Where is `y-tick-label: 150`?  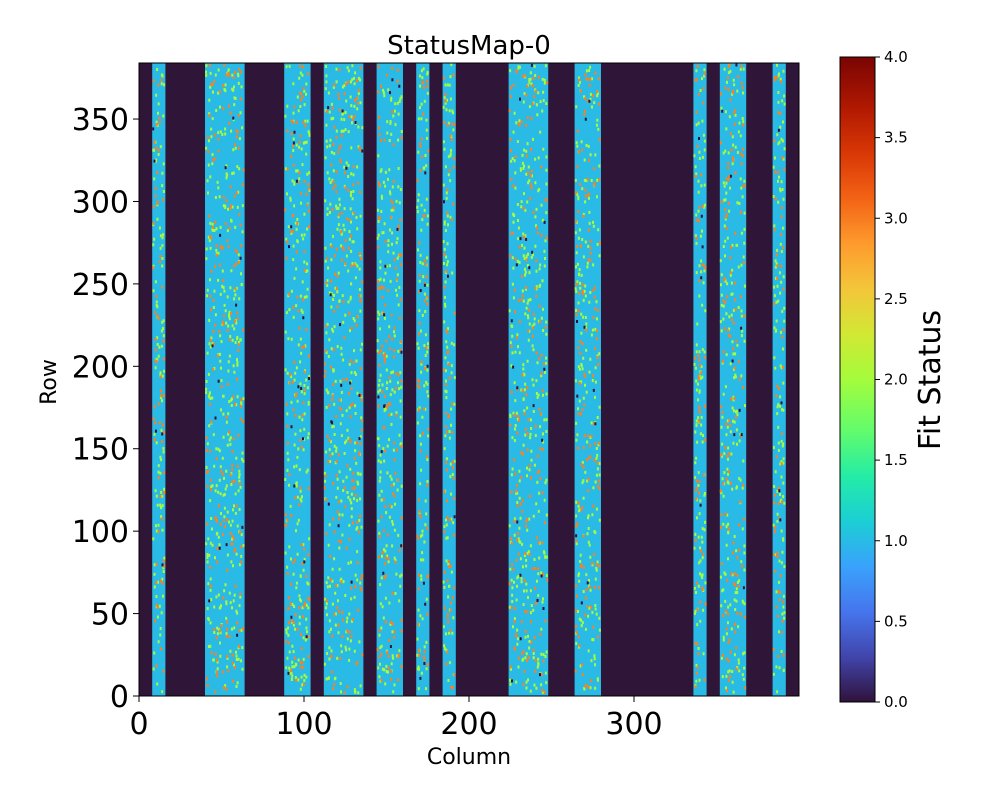
y-tick-label: 150 is located at coordinates (100, 450).